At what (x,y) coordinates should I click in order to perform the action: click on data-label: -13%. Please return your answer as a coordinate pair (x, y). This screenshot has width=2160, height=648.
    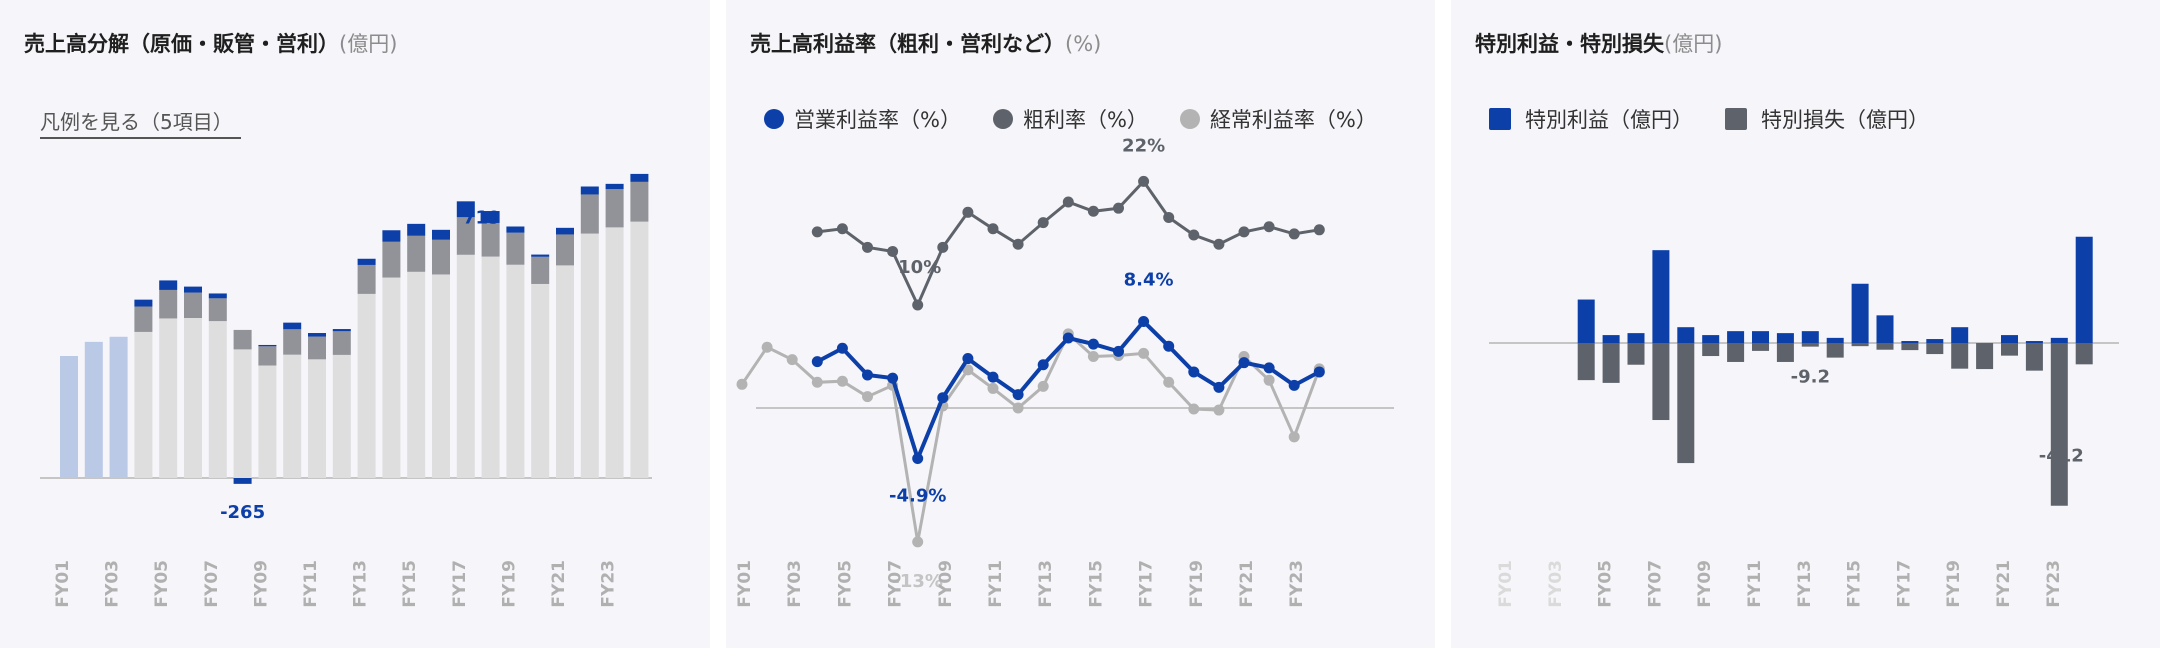
    Looking at the image, I should click on (917, 581).